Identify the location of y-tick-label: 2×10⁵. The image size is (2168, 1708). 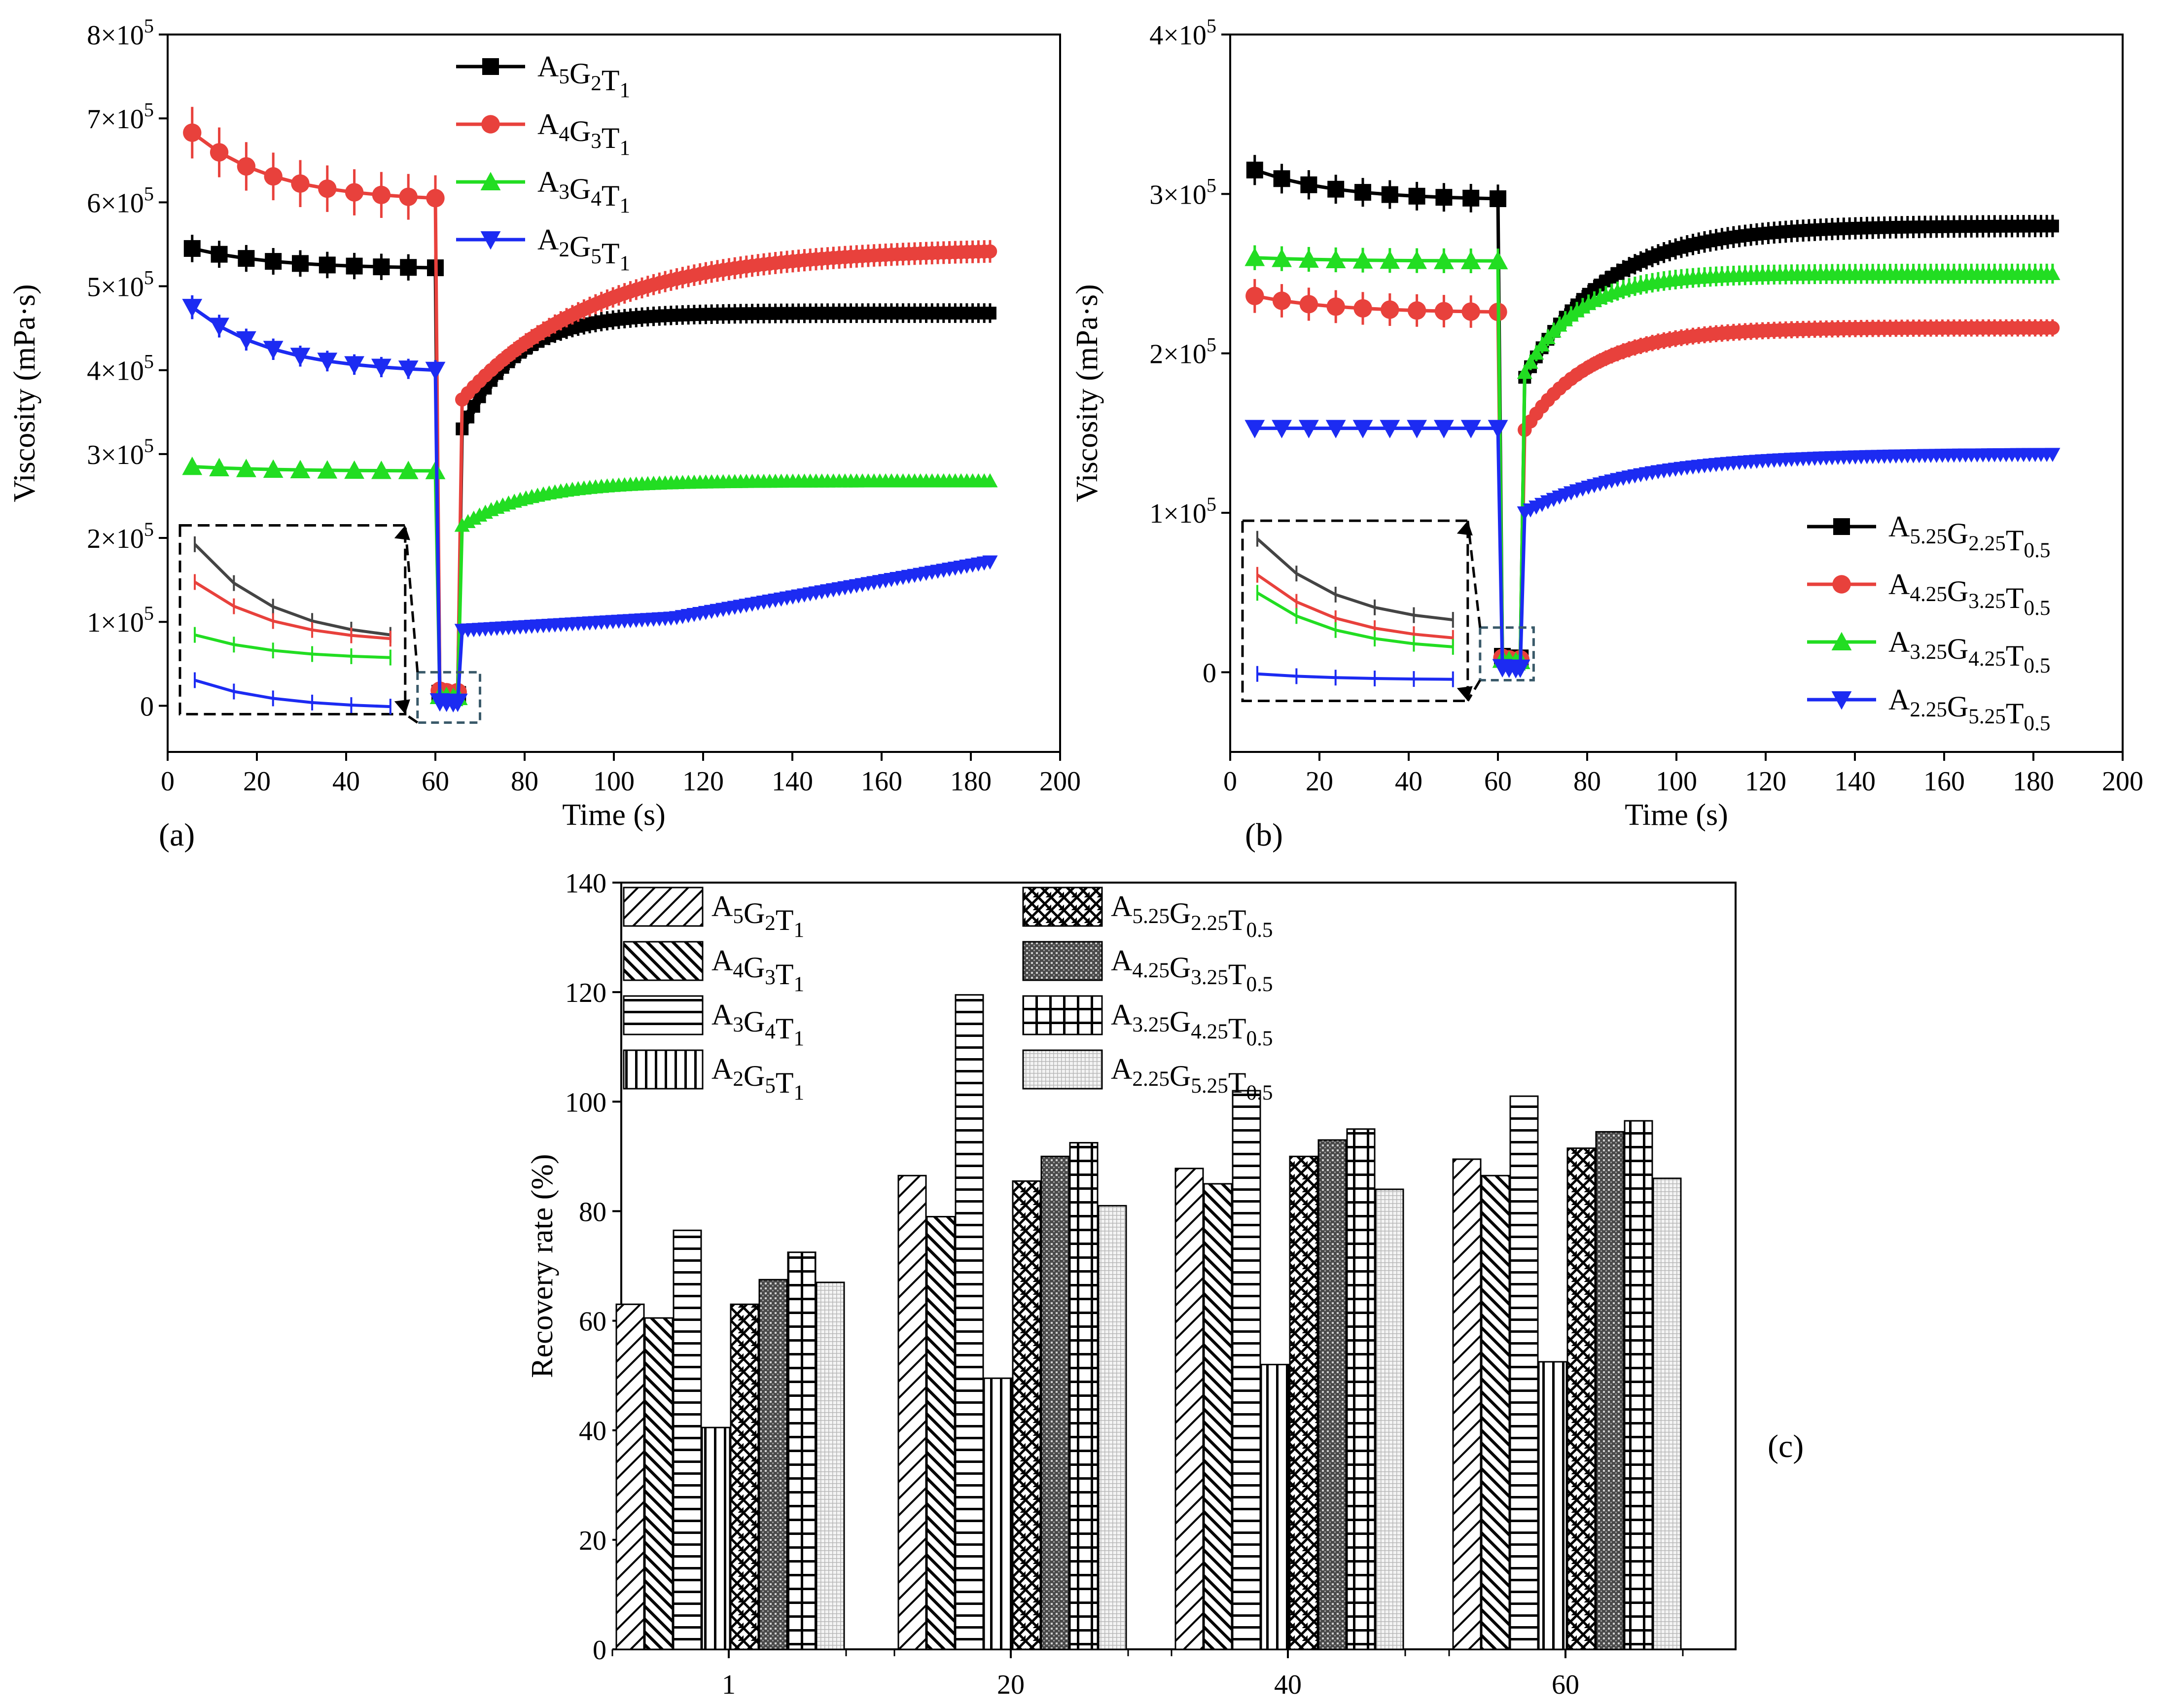
(1182, 352).